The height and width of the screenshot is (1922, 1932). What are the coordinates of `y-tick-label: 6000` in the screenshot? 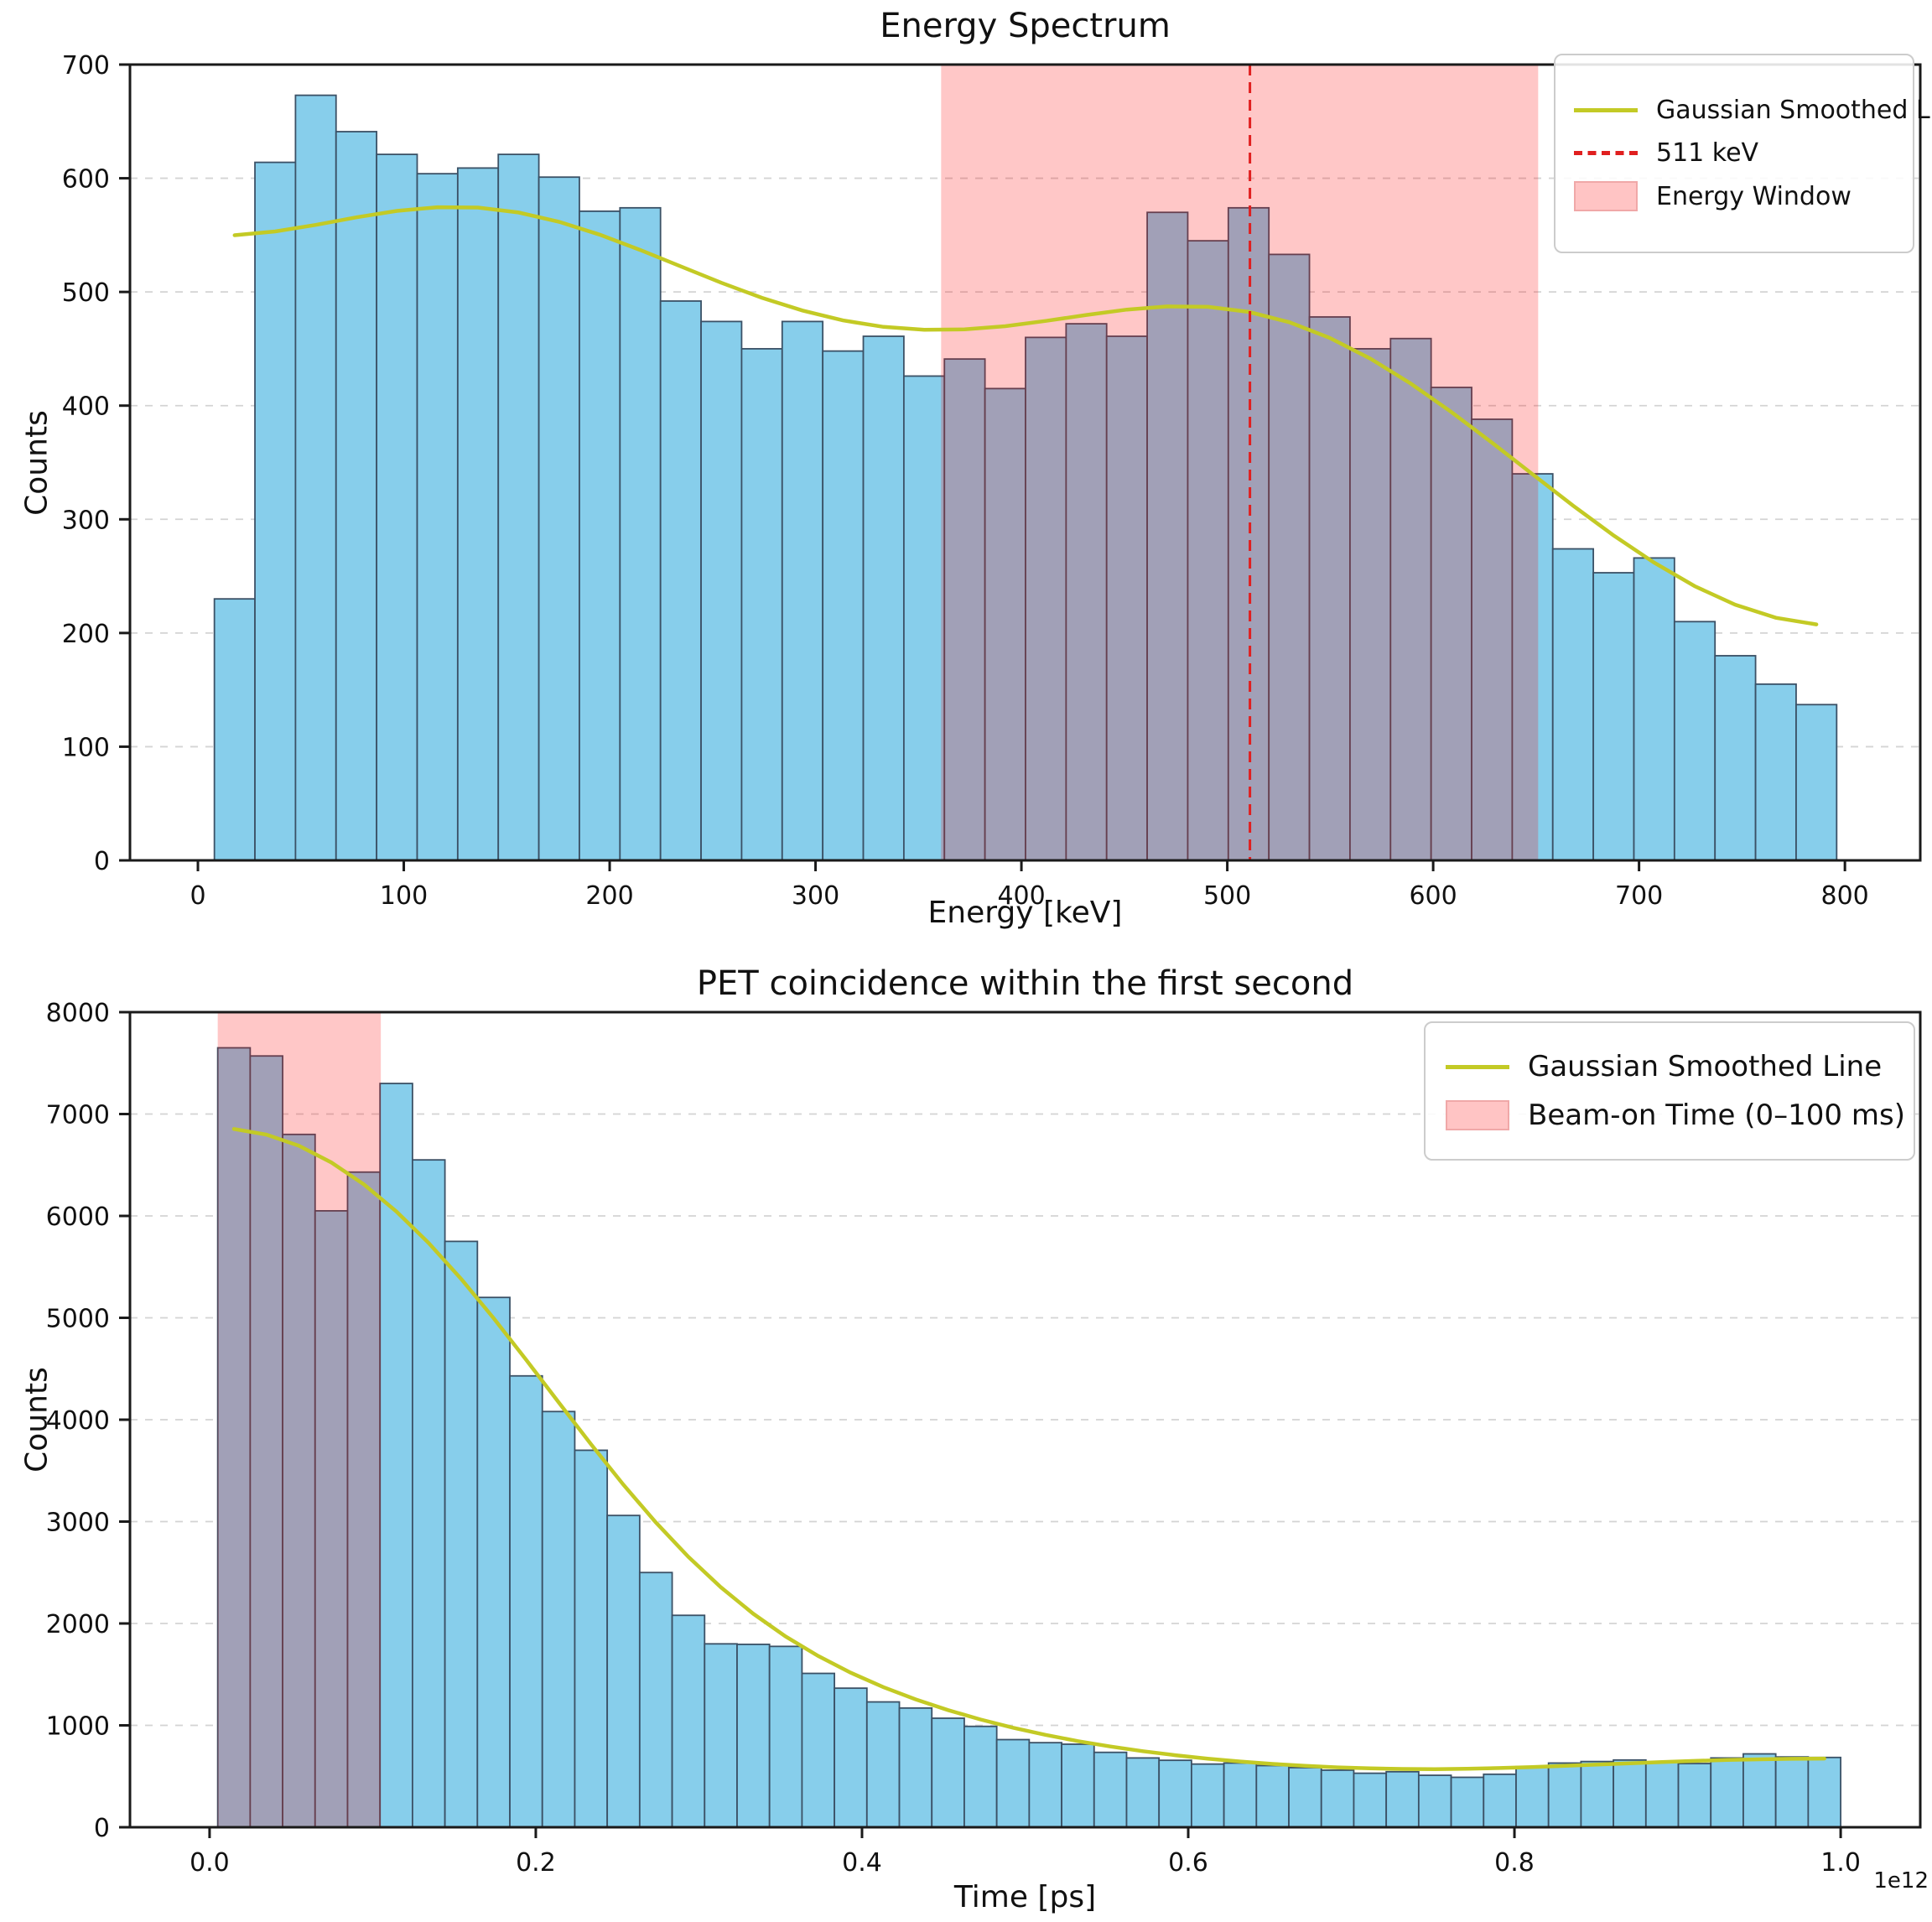 It's located at (78, 1217).